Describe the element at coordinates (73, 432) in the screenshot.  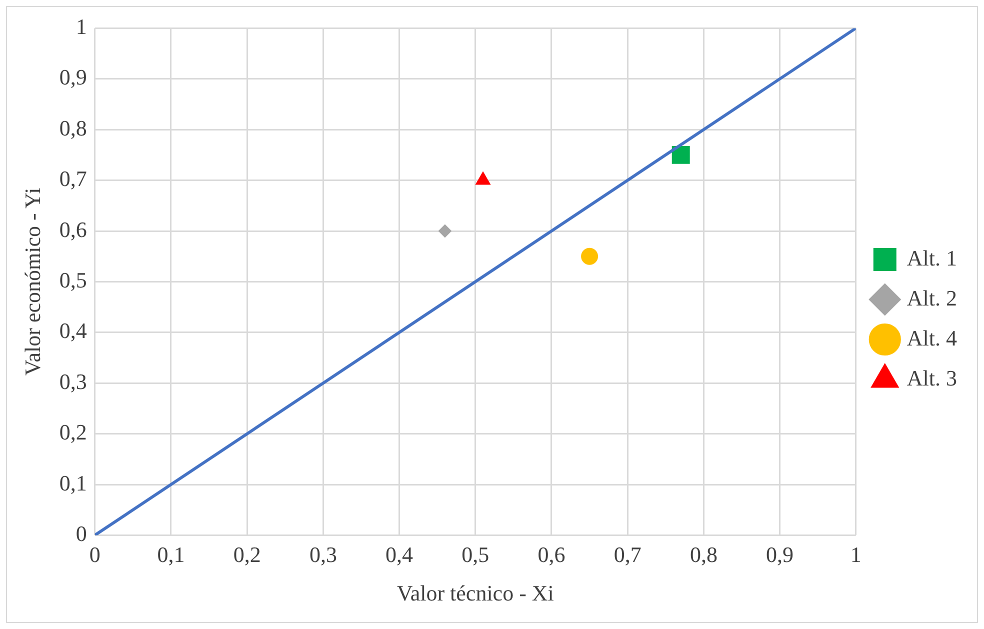
I see `y-tick-label: 0,2` at that location.